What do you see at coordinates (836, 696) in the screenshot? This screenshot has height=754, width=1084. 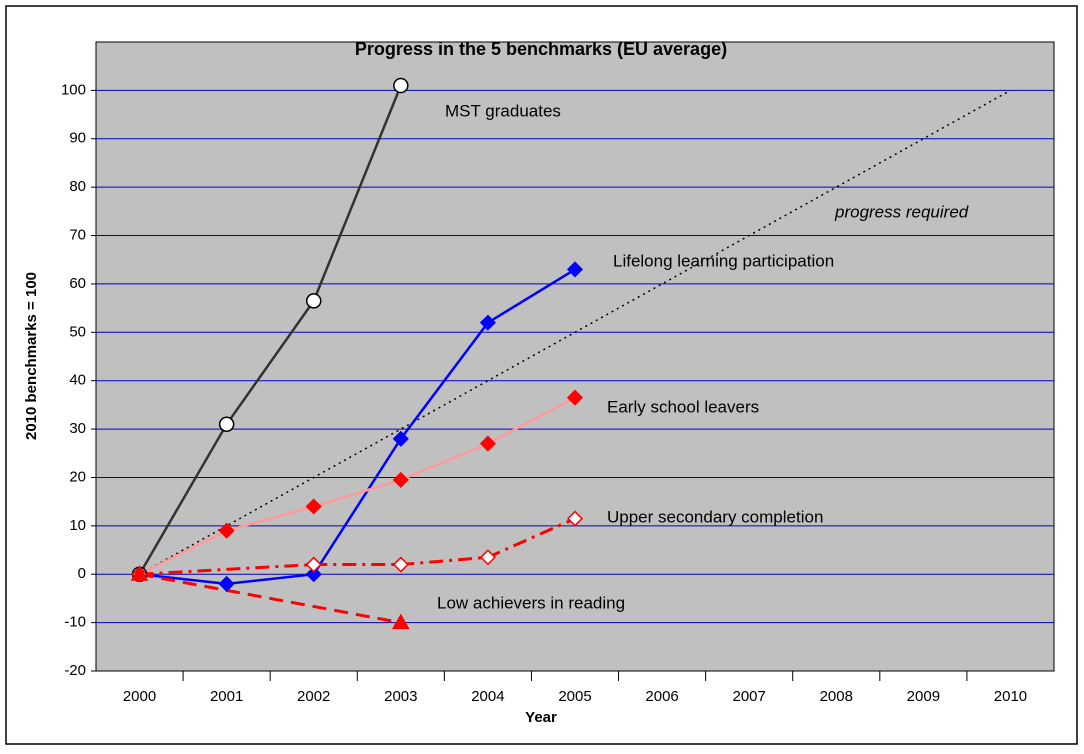 I see `x-tick-label: 2008` at bounding box center [836, 696].